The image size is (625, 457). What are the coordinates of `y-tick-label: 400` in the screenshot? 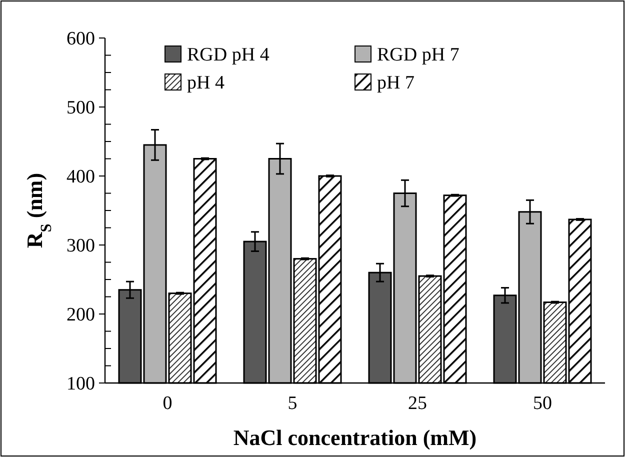 It's located at (80, 177).